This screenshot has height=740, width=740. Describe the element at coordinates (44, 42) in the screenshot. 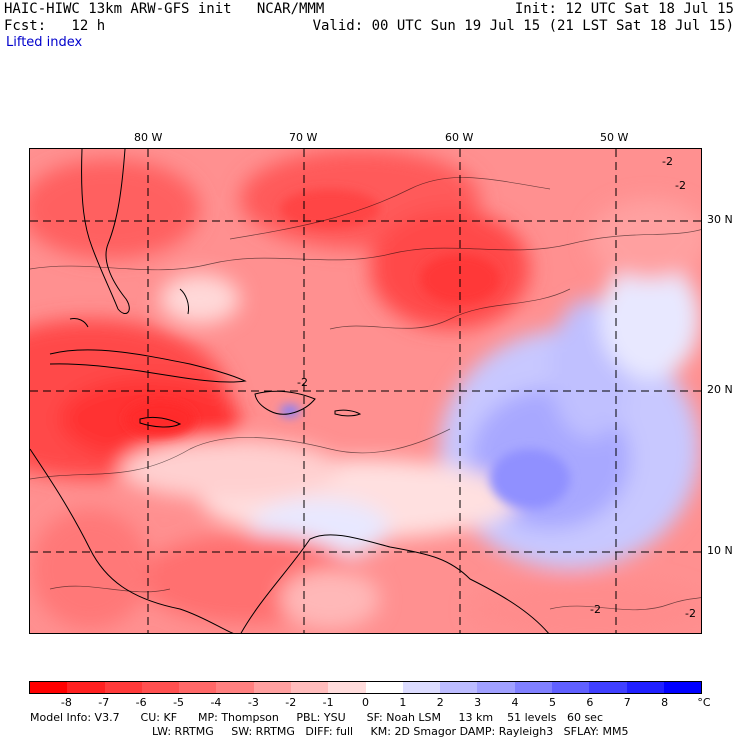

I see `field-name: Lifted index` at that location.